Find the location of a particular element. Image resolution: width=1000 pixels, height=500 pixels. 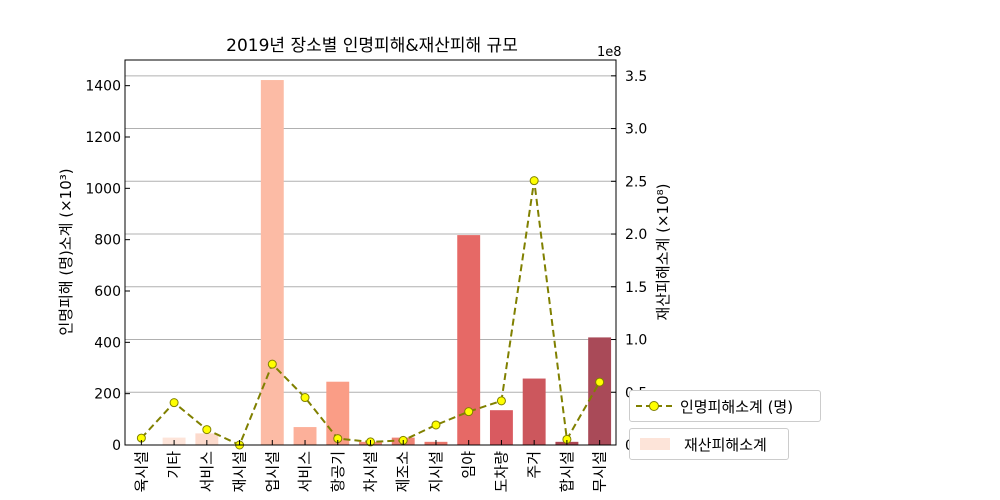

line-point-임야 is located at coordinates (469, 412).